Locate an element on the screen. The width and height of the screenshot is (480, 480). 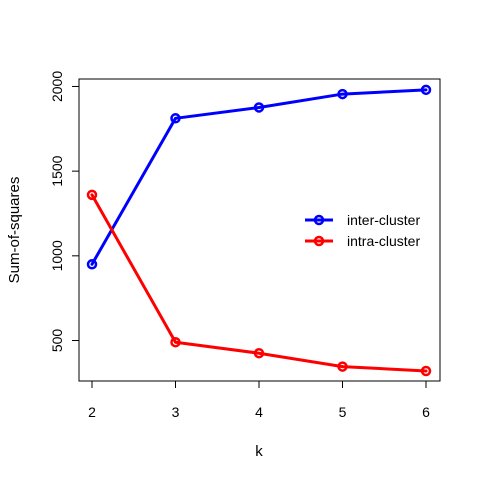
y-tick-label: 1500 is located at coordinates (57, 170).